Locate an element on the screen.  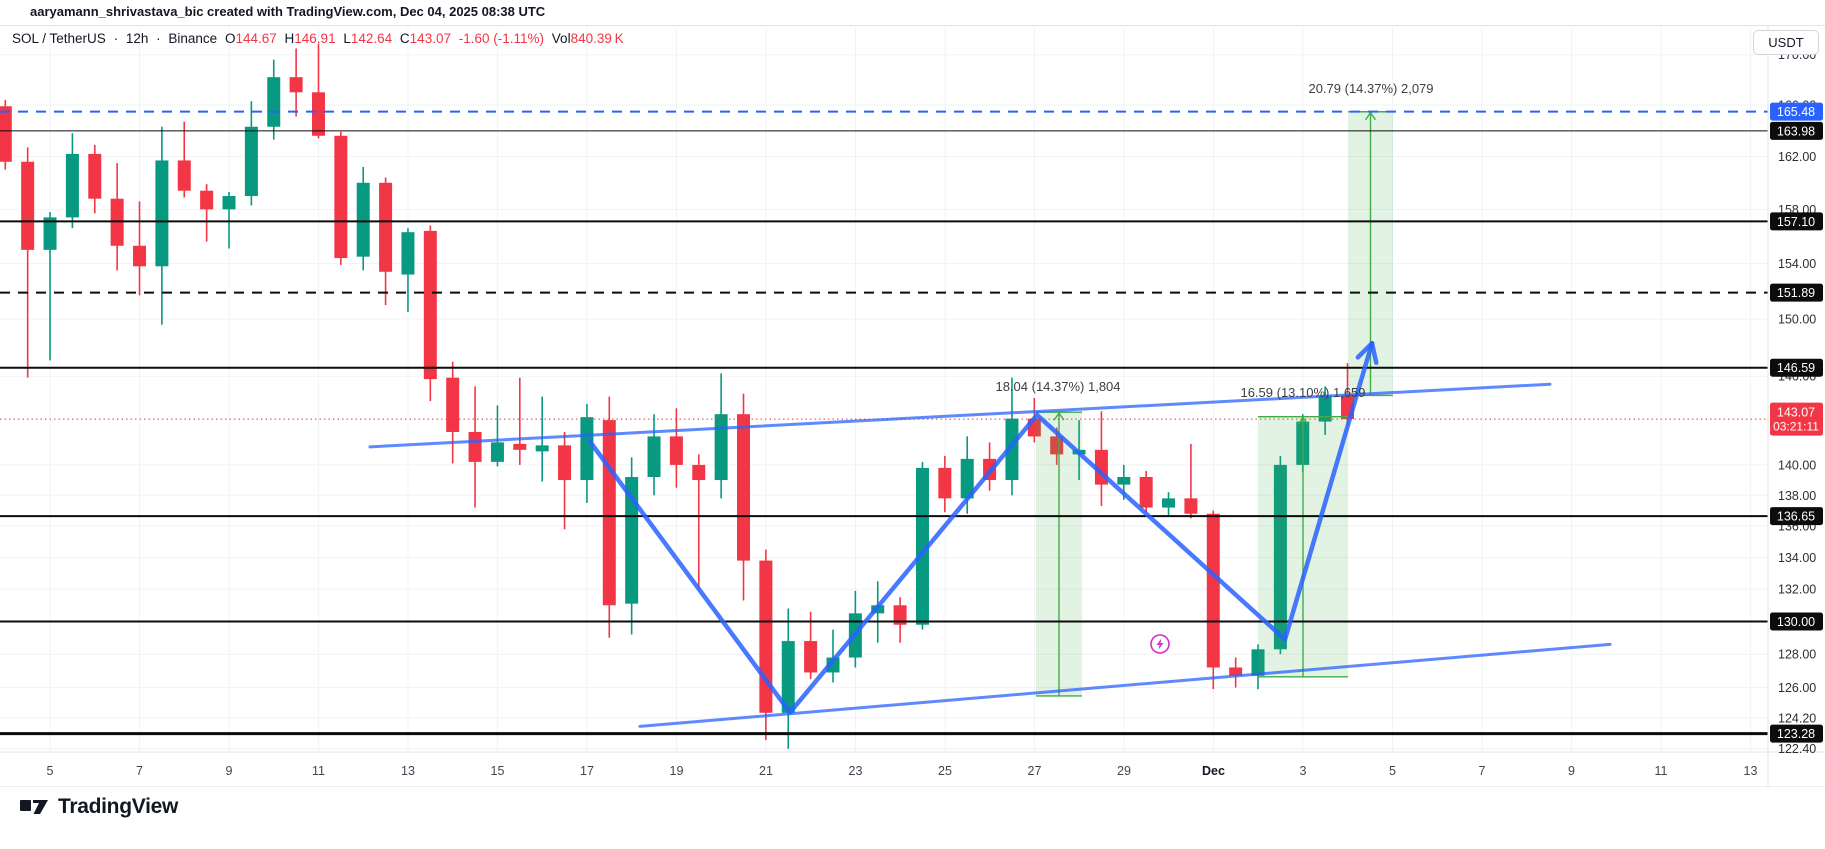
date-tick-label: 27 is located at coordinates (1035, 771).